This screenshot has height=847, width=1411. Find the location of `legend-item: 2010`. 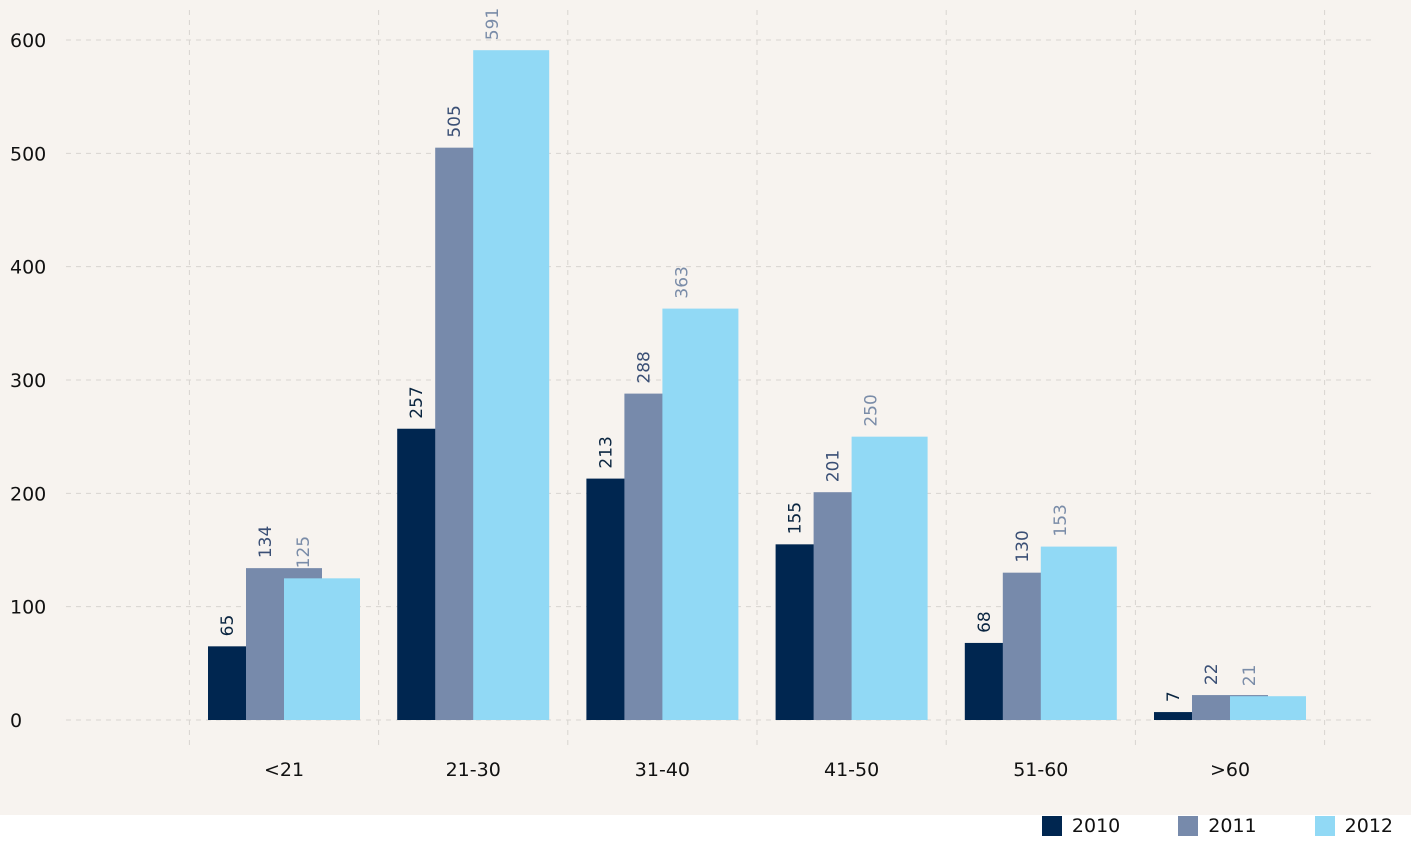

legend-item: 2010 is located at coordinates (1081, 826).